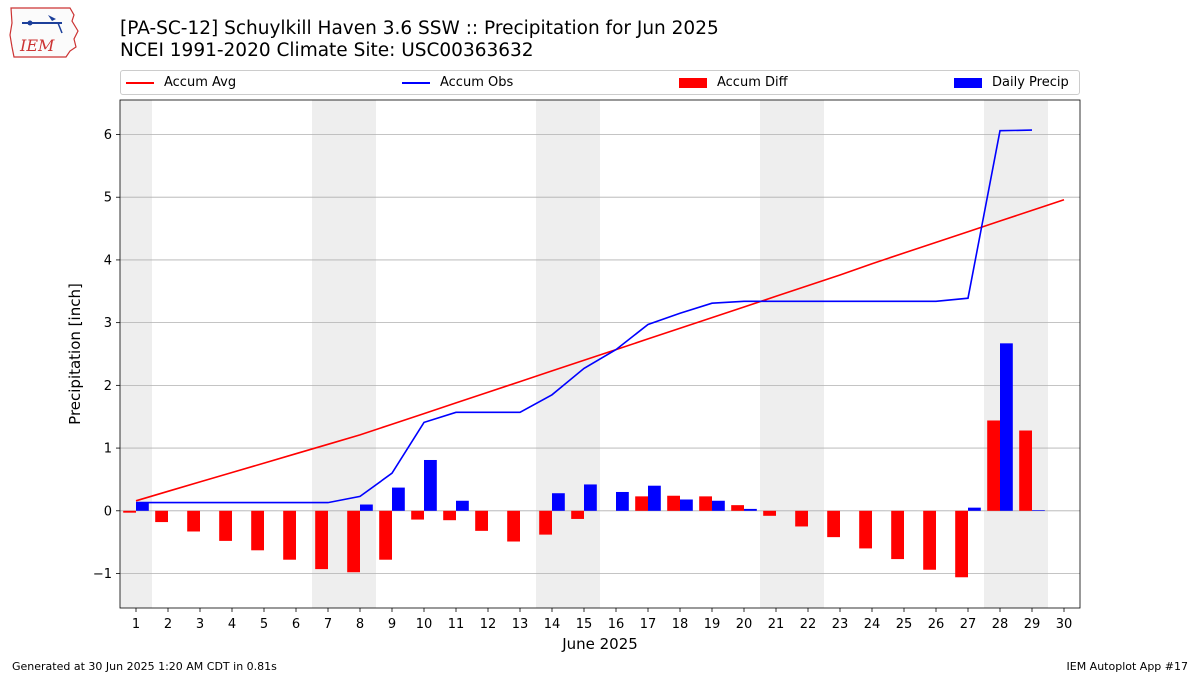  Describe the element at coordinates (108, 198) in the screenshot. I see `y-tick-label: 5` at that location.